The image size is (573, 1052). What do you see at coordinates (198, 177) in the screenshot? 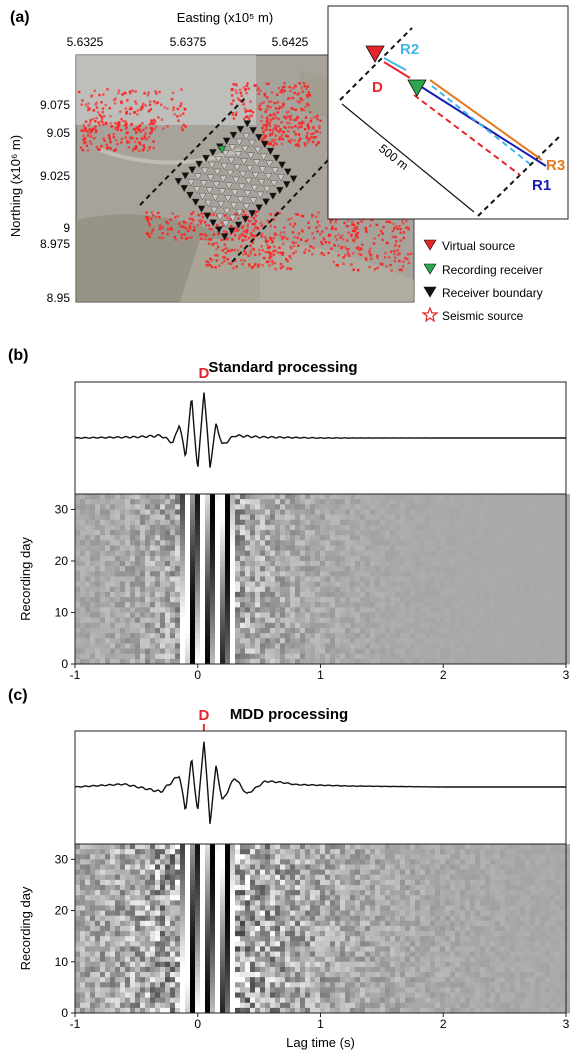
I see `interior-receiver` at bounding box center [198, 177].